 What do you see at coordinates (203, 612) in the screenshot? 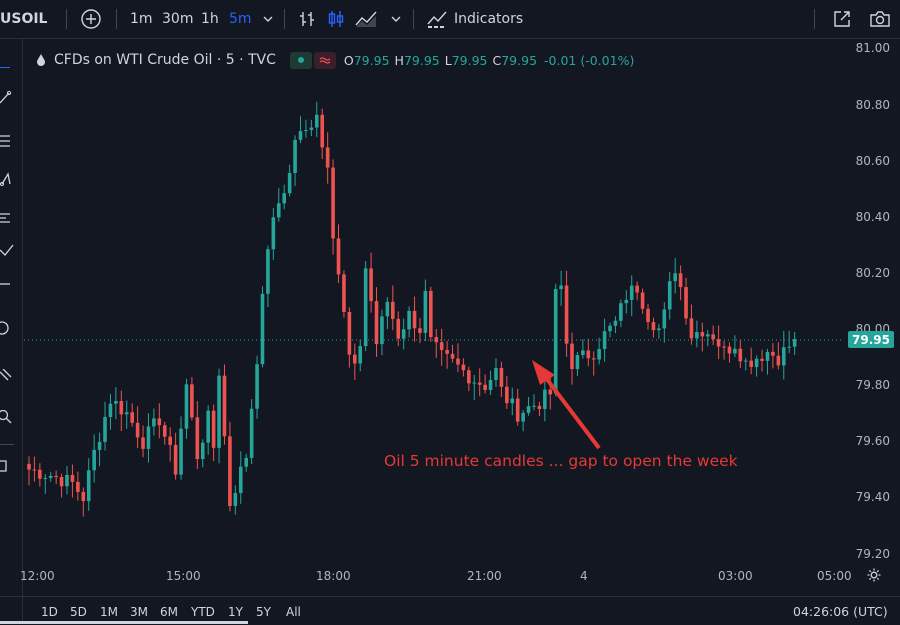
I see `range-button-ytd: YTD` at bounding box center [203, 612].